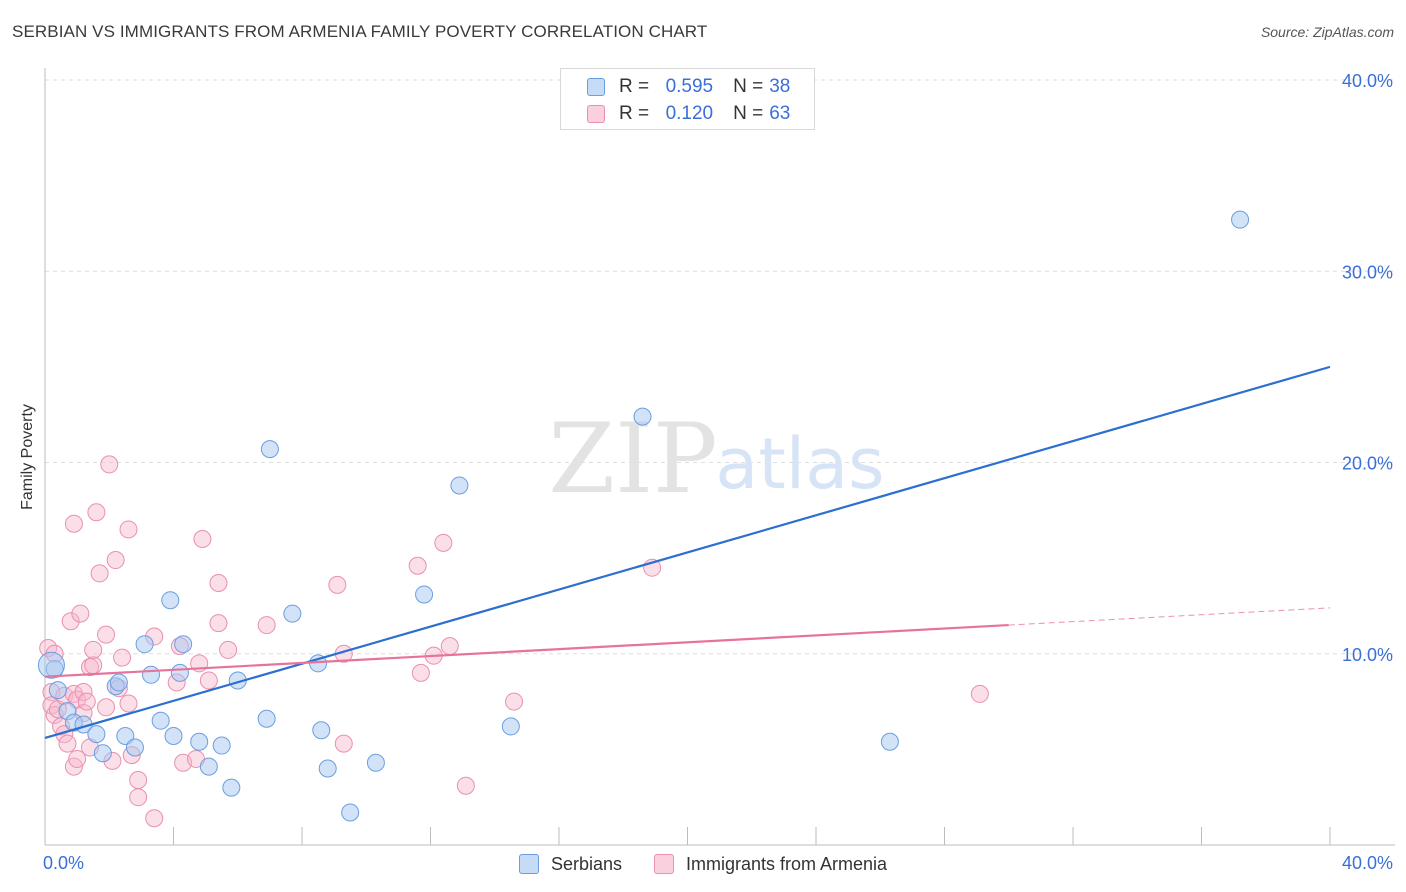 The image size is (1406, 892). Describe the element at coordinates (1367, 272) in the screenshot. I see `y-tick-label: 30.0%` at that location.